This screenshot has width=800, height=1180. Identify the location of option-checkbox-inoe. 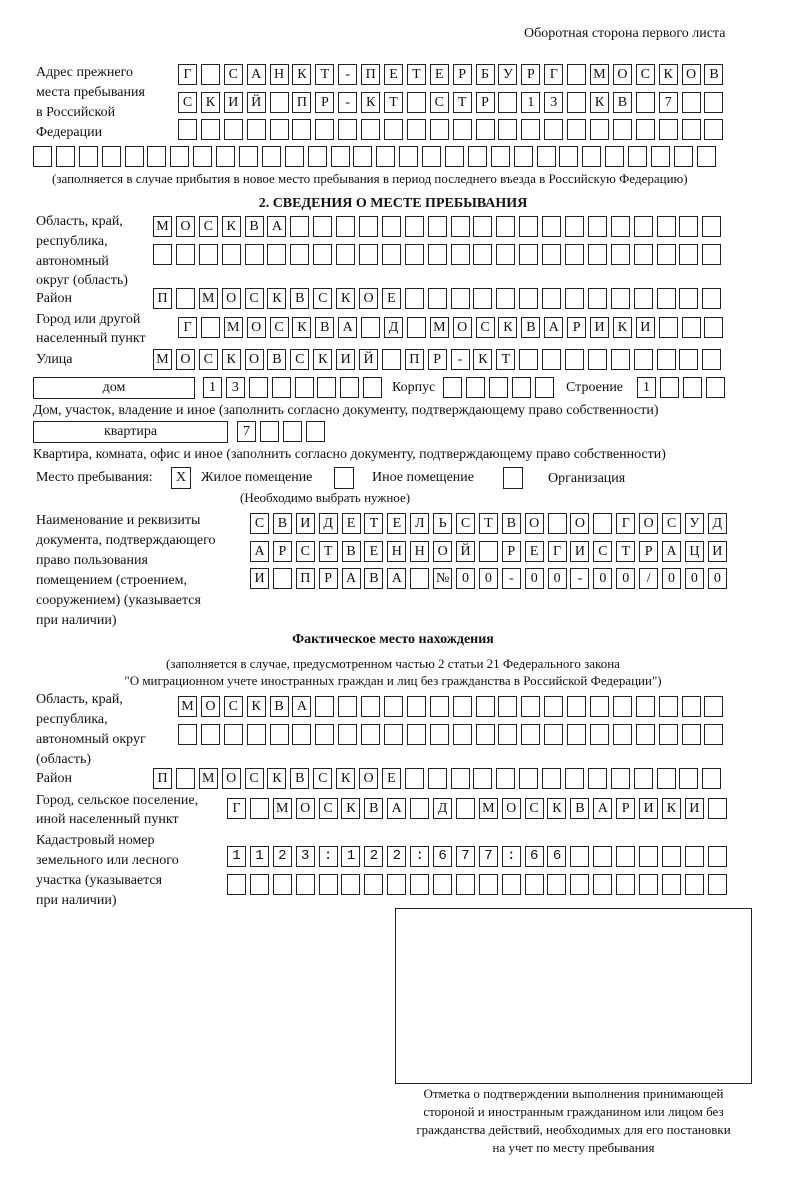
(344, 478).